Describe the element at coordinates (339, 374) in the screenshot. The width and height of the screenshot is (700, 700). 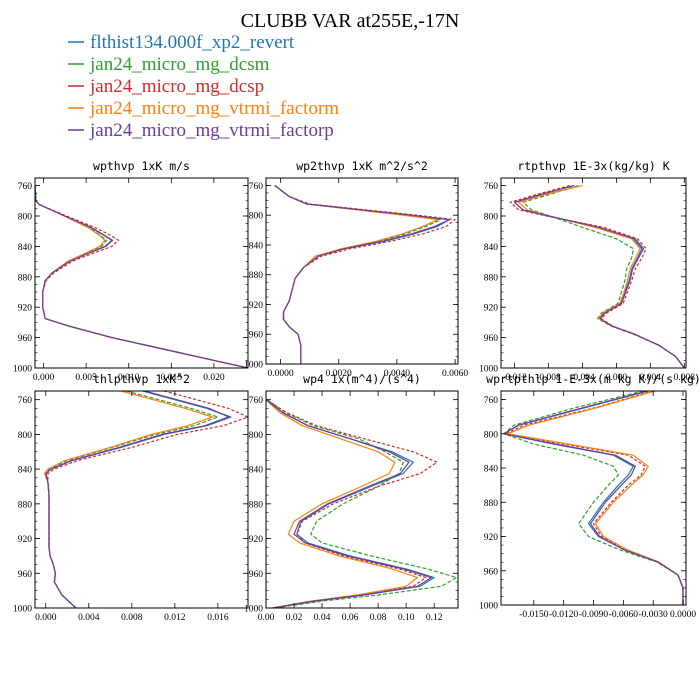
I see `x-tick-label: 0.0020` at that location.